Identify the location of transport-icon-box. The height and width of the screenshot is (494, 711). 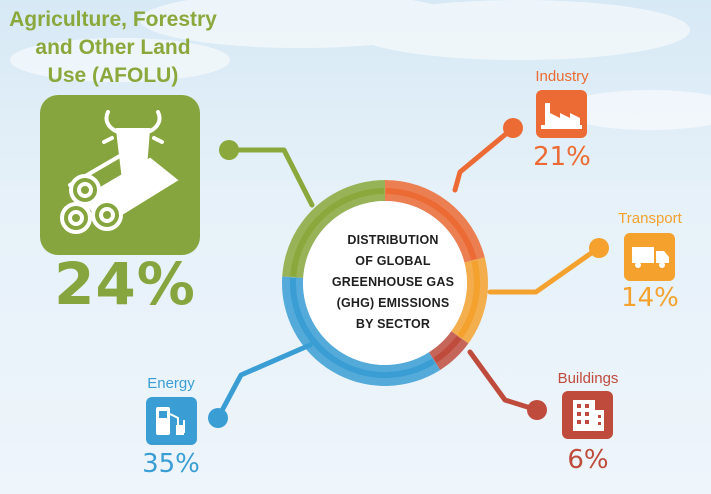
(649, 257).